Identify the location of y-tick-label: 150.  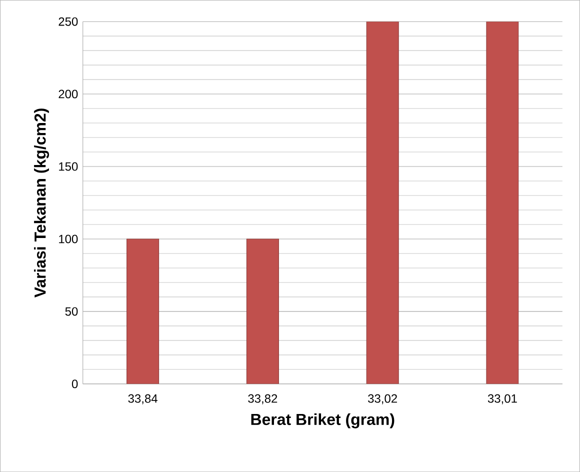
(68, 166).